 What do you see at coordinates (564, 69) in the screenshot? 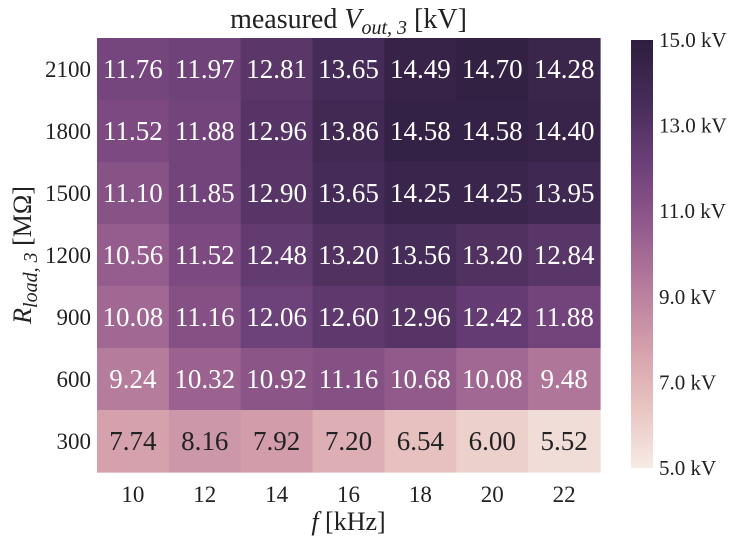
I see `cell-value-label: 14.28` at bounding box center [564, 69].